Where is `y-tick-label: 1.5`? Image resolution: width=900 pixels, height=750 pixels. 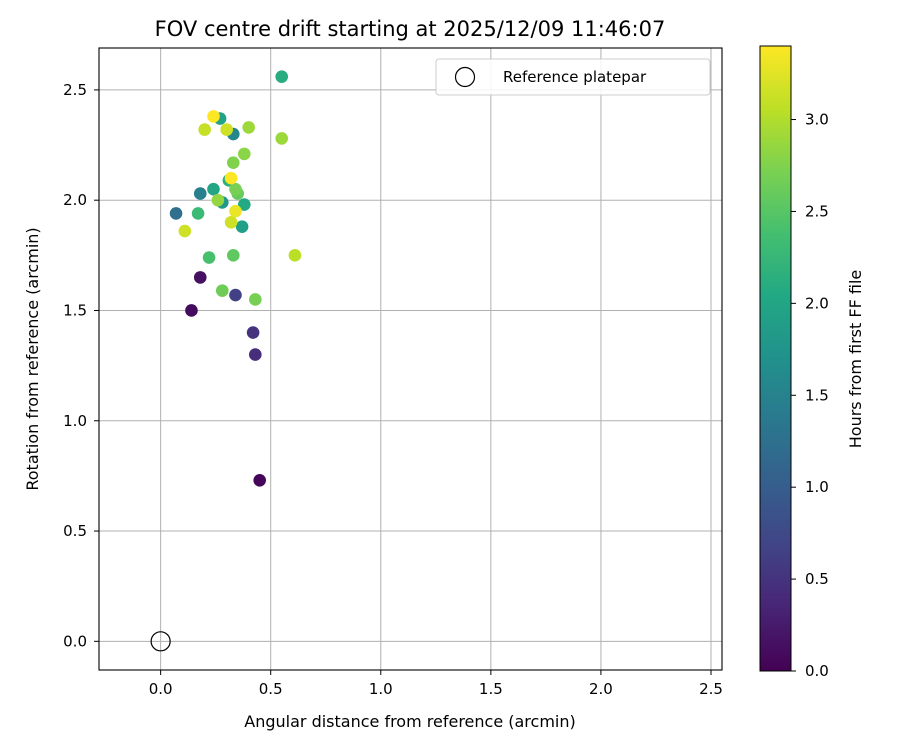
y-tick-label: 1.5 is located at coordinates (75, 310).